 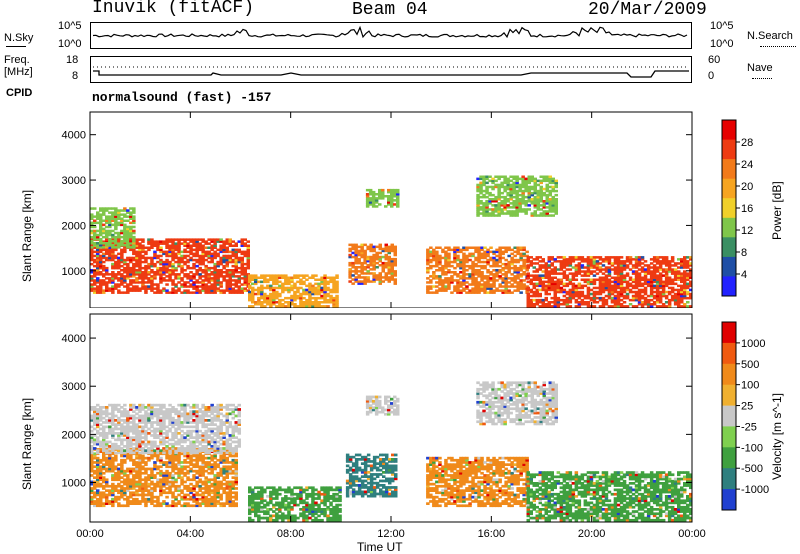 What do you see at coordinates (722, 44) in the screenshot?
I see `nsearch-tick-bottom: 10^0` at bounding box center [722, 44].